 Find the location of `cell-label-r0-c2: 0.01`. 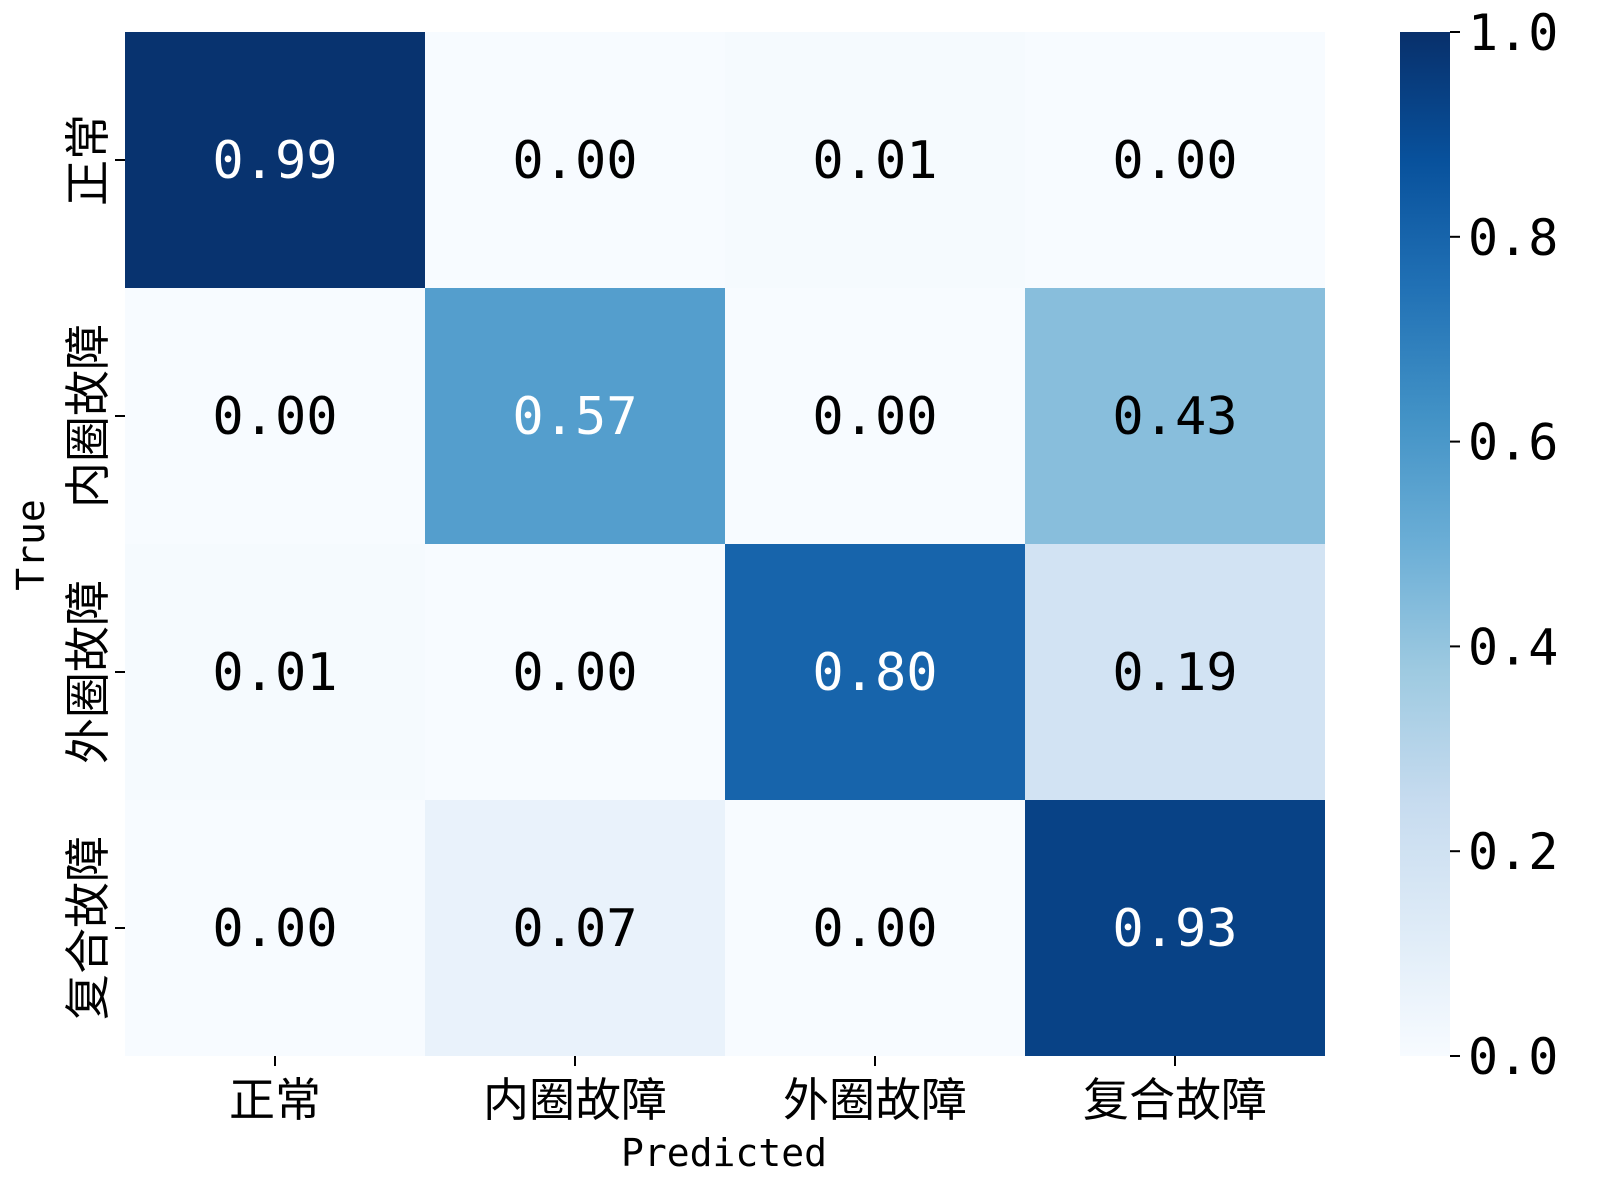

cell-label-r0-c2: 0.01 is located at coordinates (874, 161).